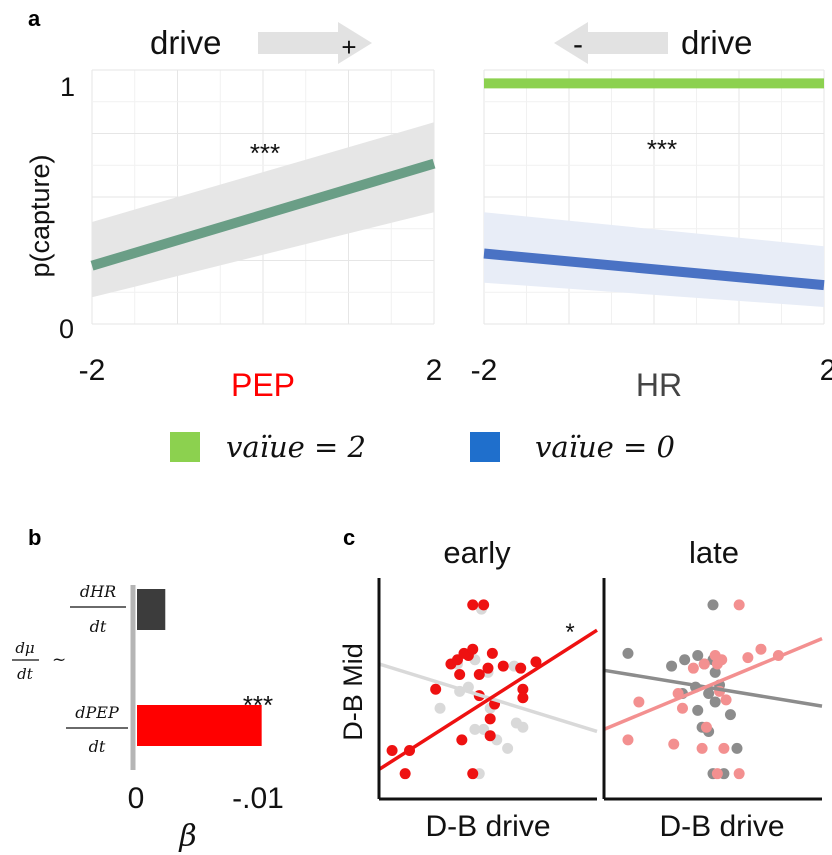 The height and width of the screenshot is (855, 832). I want to click on panel-label-a: a, so click(34, 18).